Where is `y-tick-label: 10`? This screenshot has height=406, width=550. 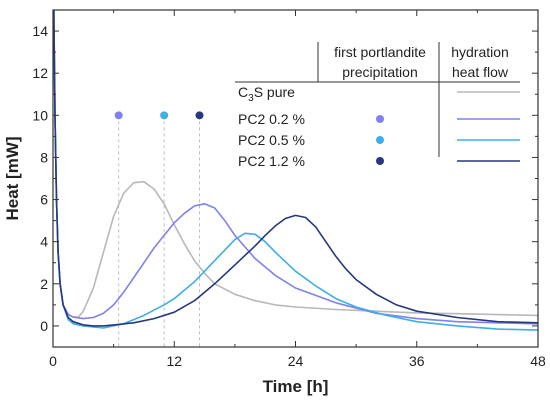
y-tick-label: 10 is located at coordinates (40, 115).